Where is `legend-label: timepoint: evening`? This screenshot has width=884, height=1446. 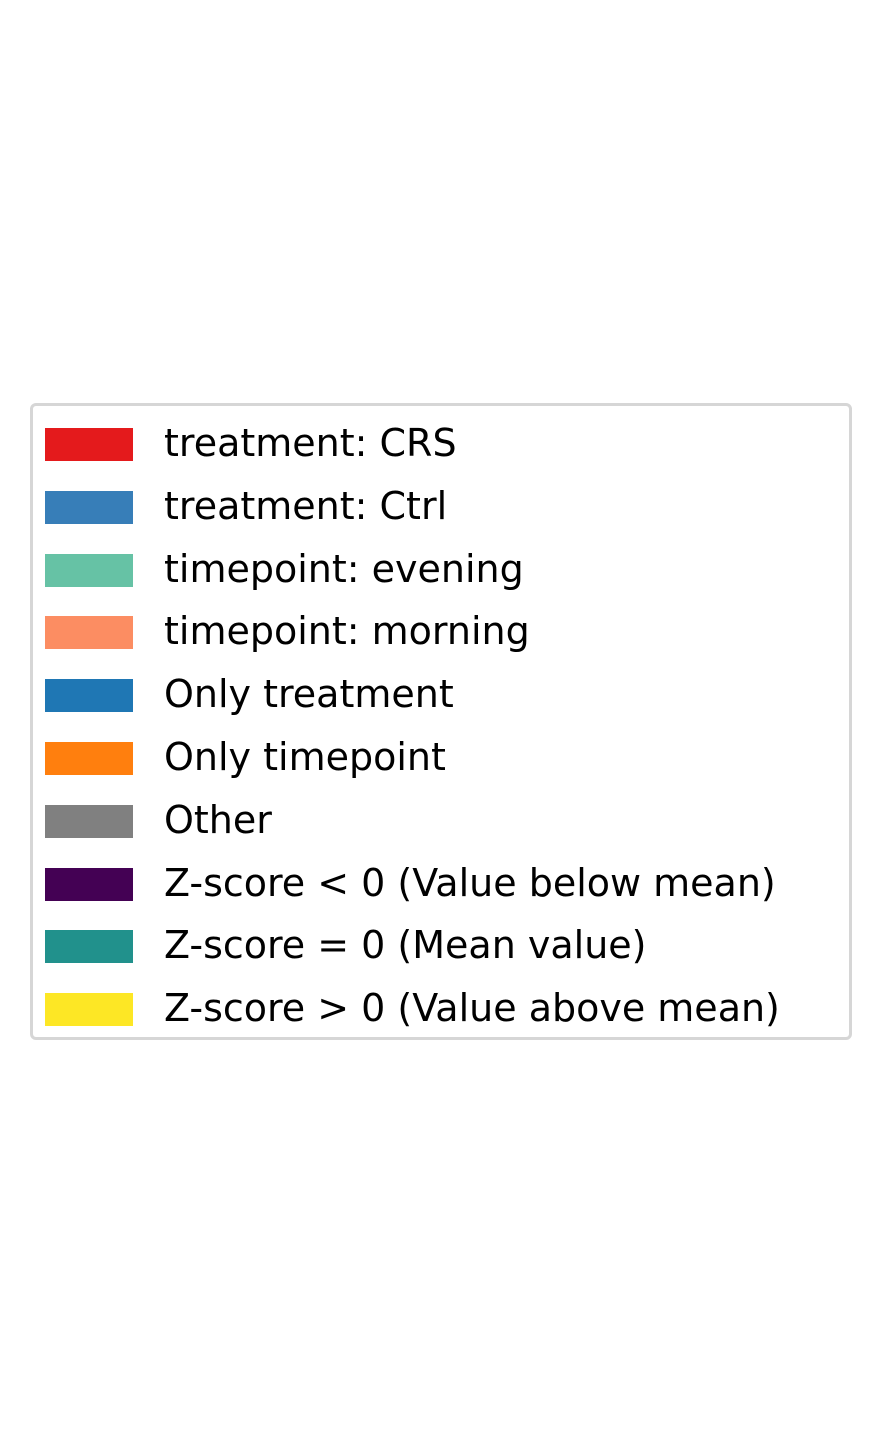 legend-label: timepoint: evening is located at coordinates (344, 568).